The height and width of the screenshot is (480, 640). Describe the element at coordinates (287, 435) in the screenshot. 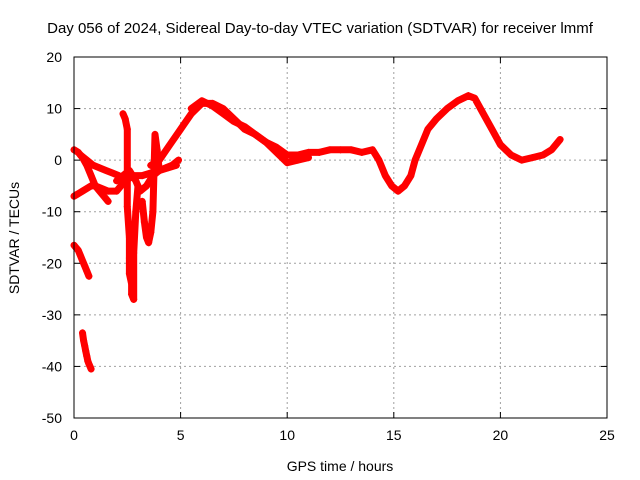

I see `x-tick-label: 10` at that location.